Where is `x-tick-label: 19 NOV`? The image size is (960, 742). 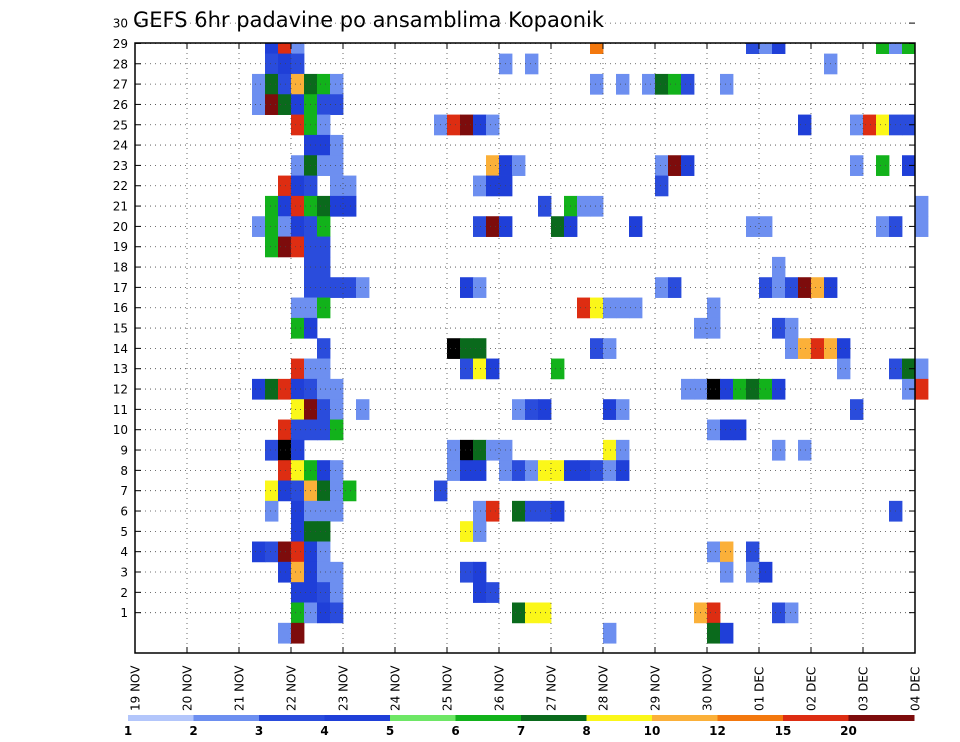
x-tick-label: 19 NOV is located at coordinates (136, 688).